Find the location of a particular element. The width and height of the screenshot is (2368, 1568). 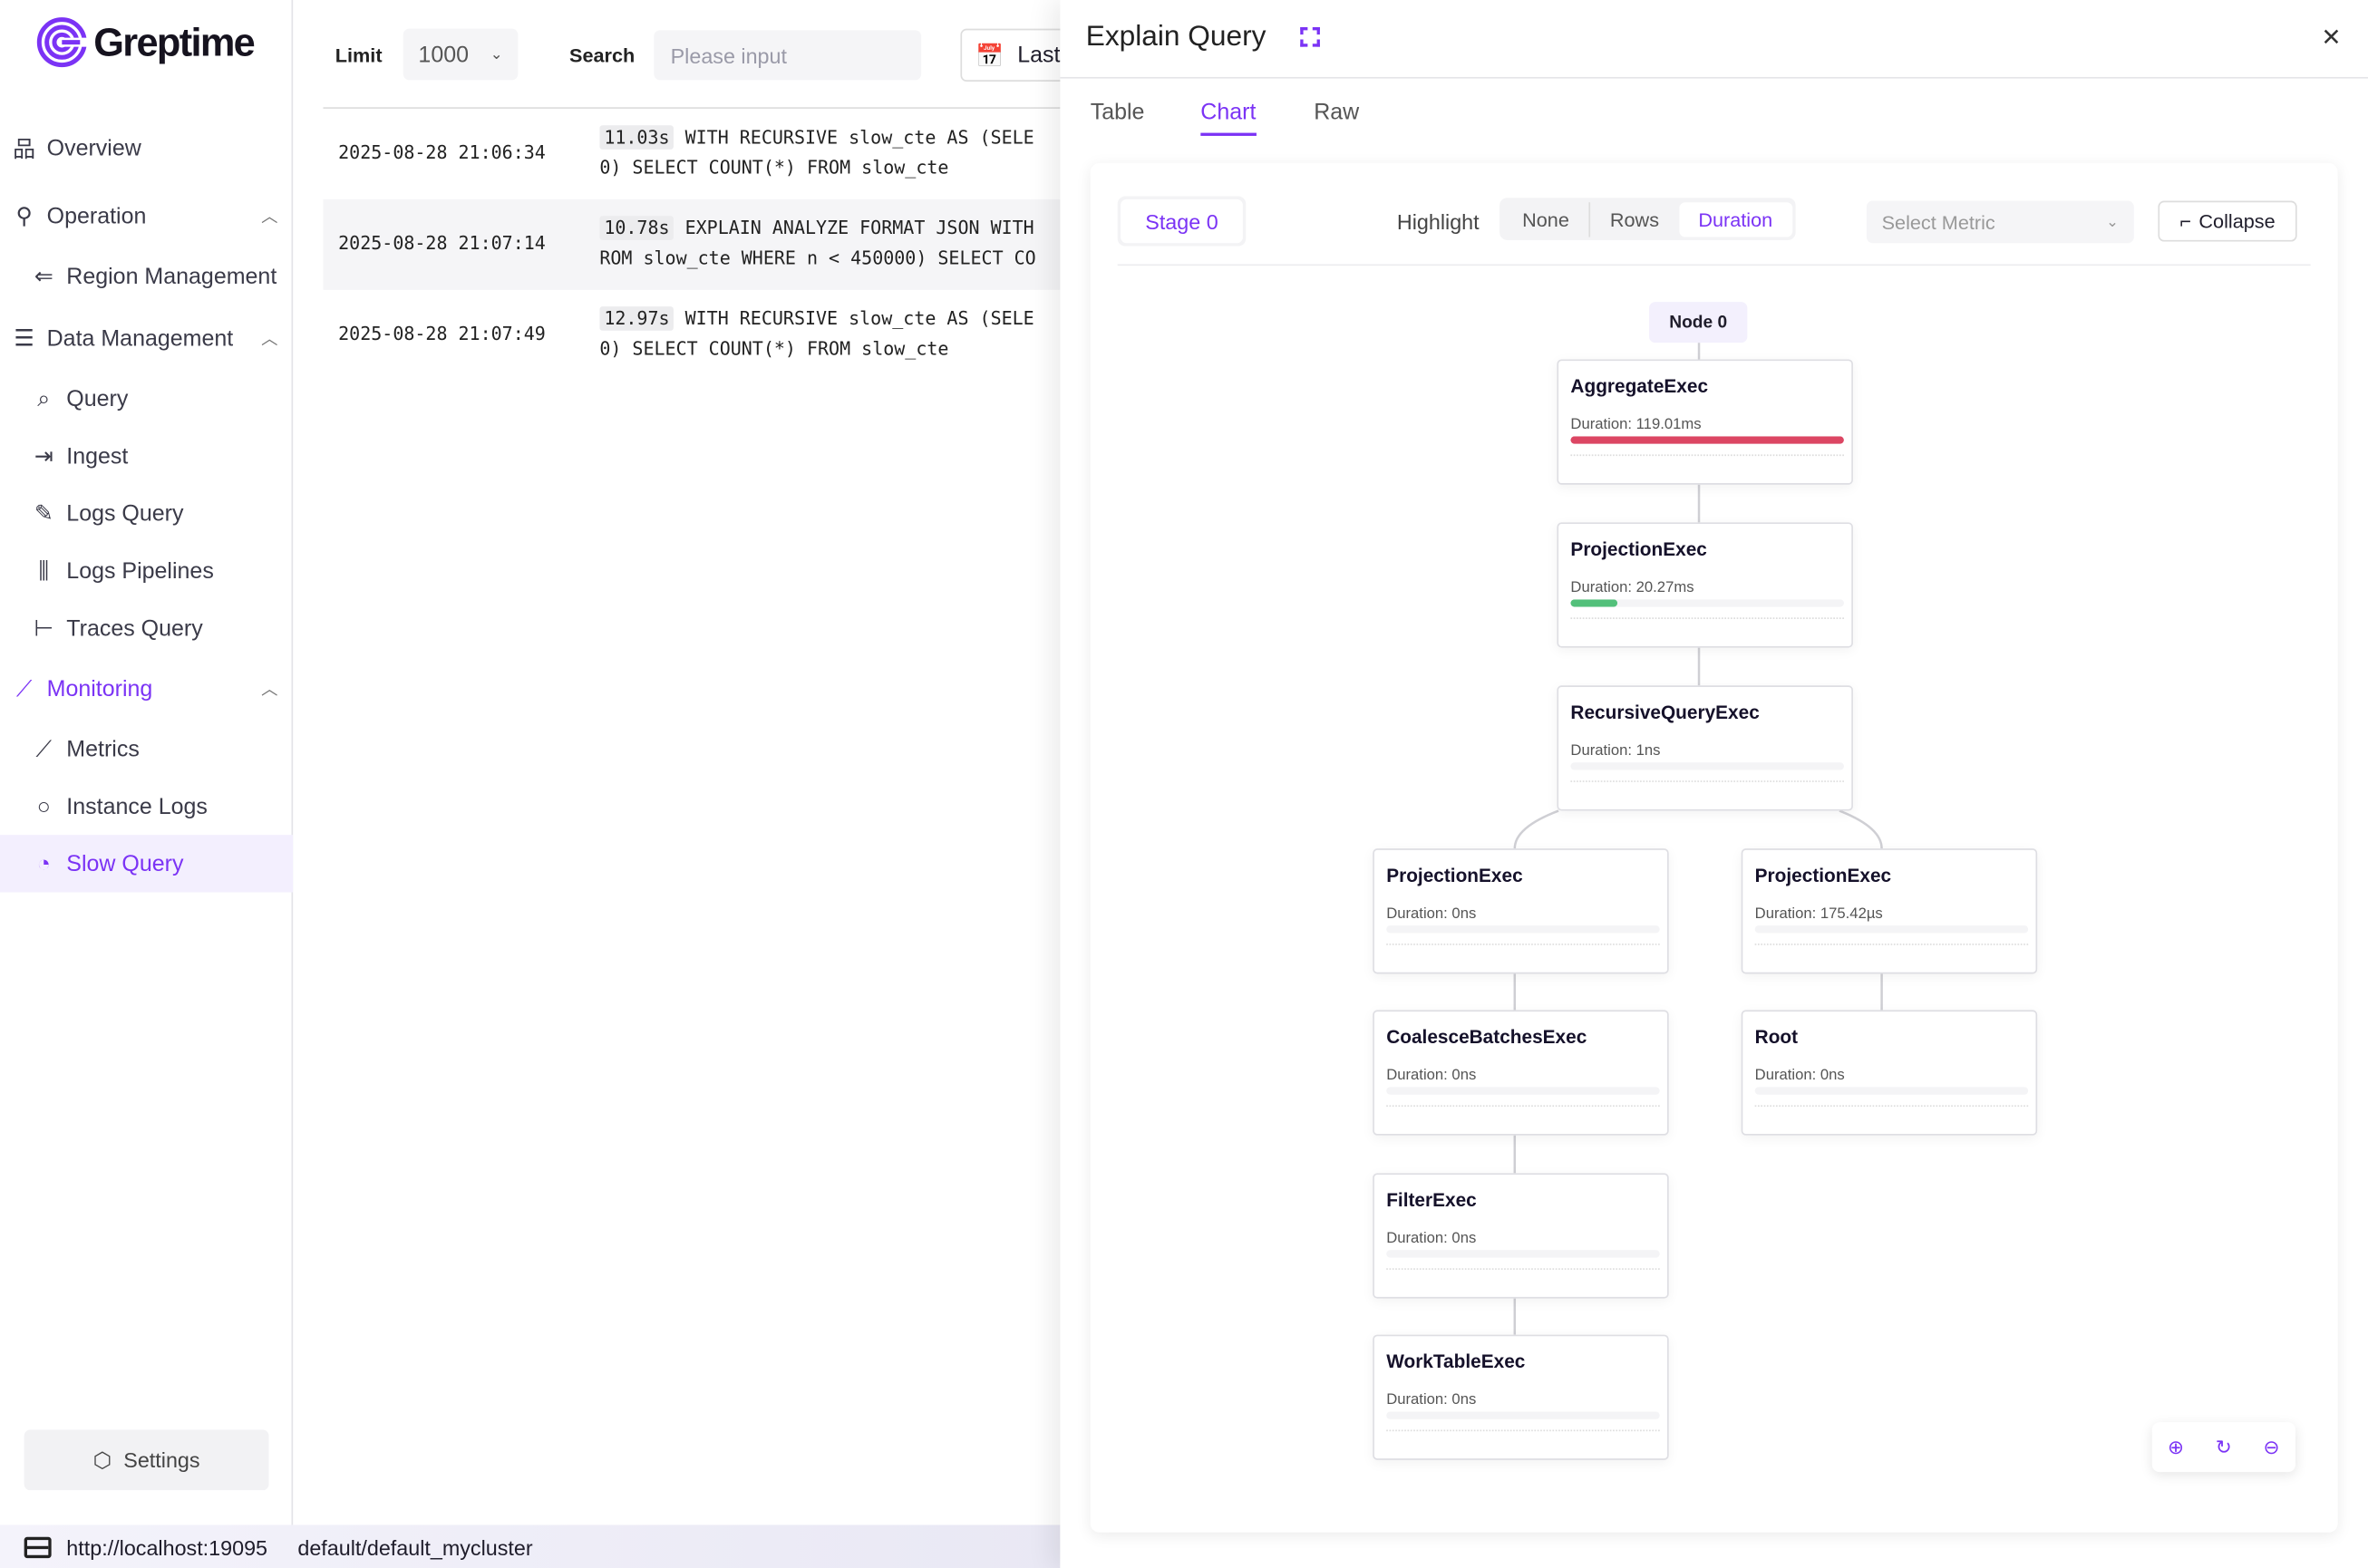

metric-select: Select Metric ⌄ is located at coordinates (2000, 222).